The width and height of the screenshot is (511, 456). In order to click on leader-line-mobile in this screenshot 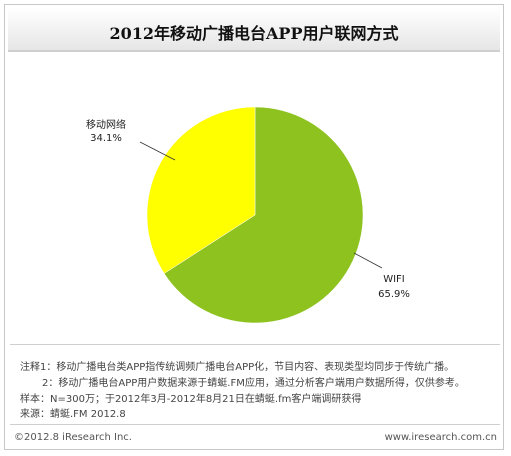, I will do `click(157, 151)`.